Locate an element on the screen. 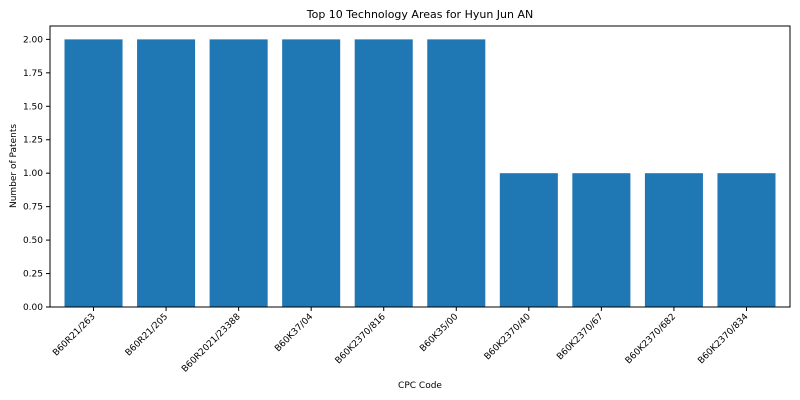 This screenshot has width=800, height=400. y-tick-label-4: 1.00 is located at coordinates (33, 174).